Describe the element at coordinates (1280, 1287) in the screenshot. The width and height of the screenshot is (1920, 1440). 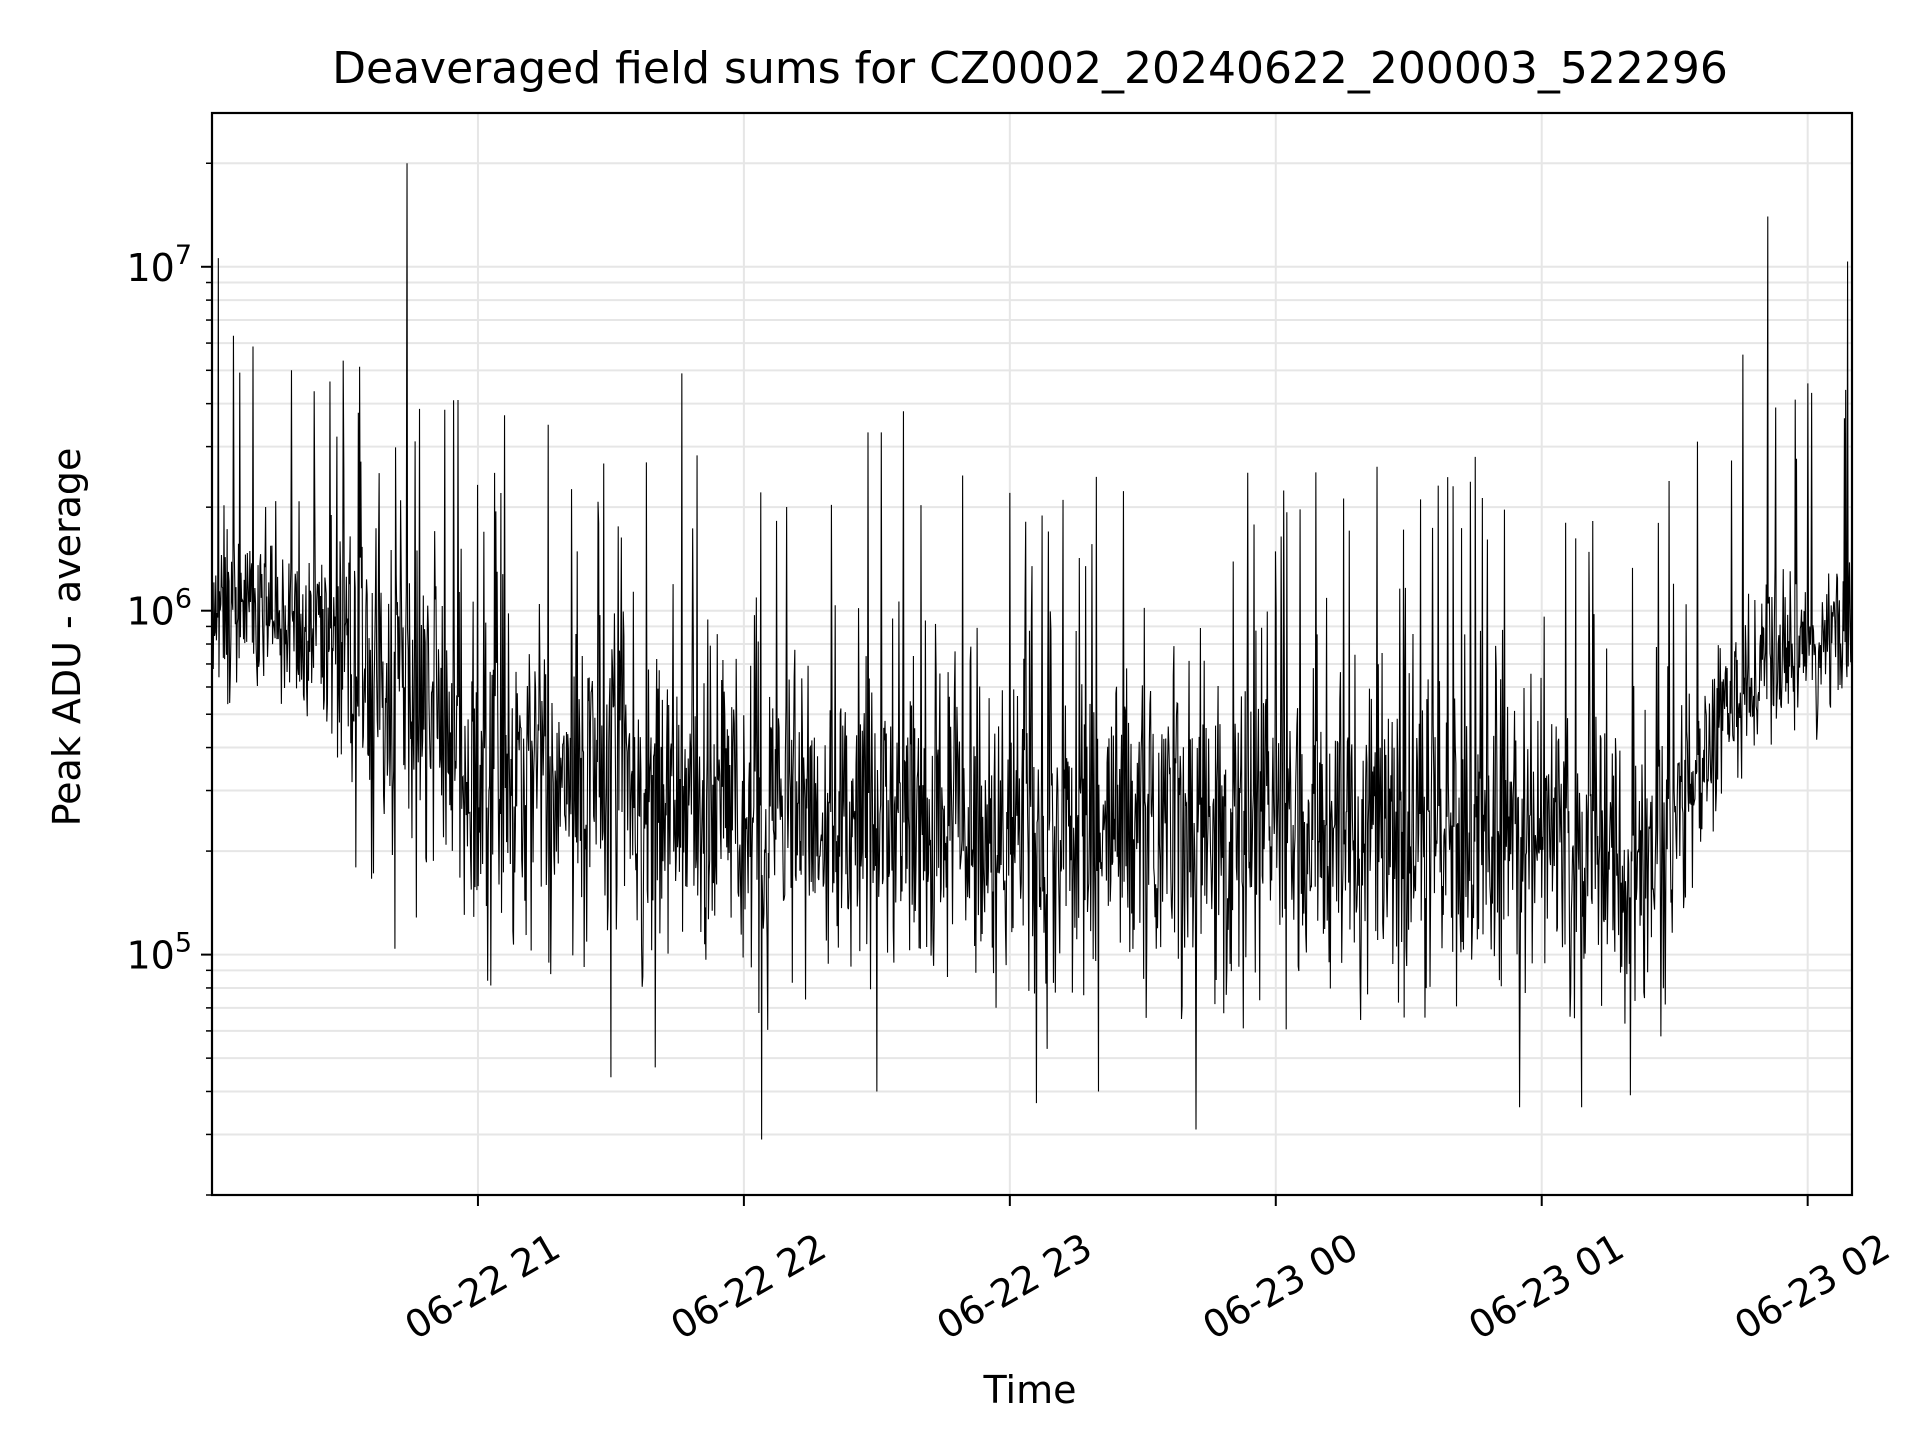
I see `x-tick-label: 06-23 00` at that location.